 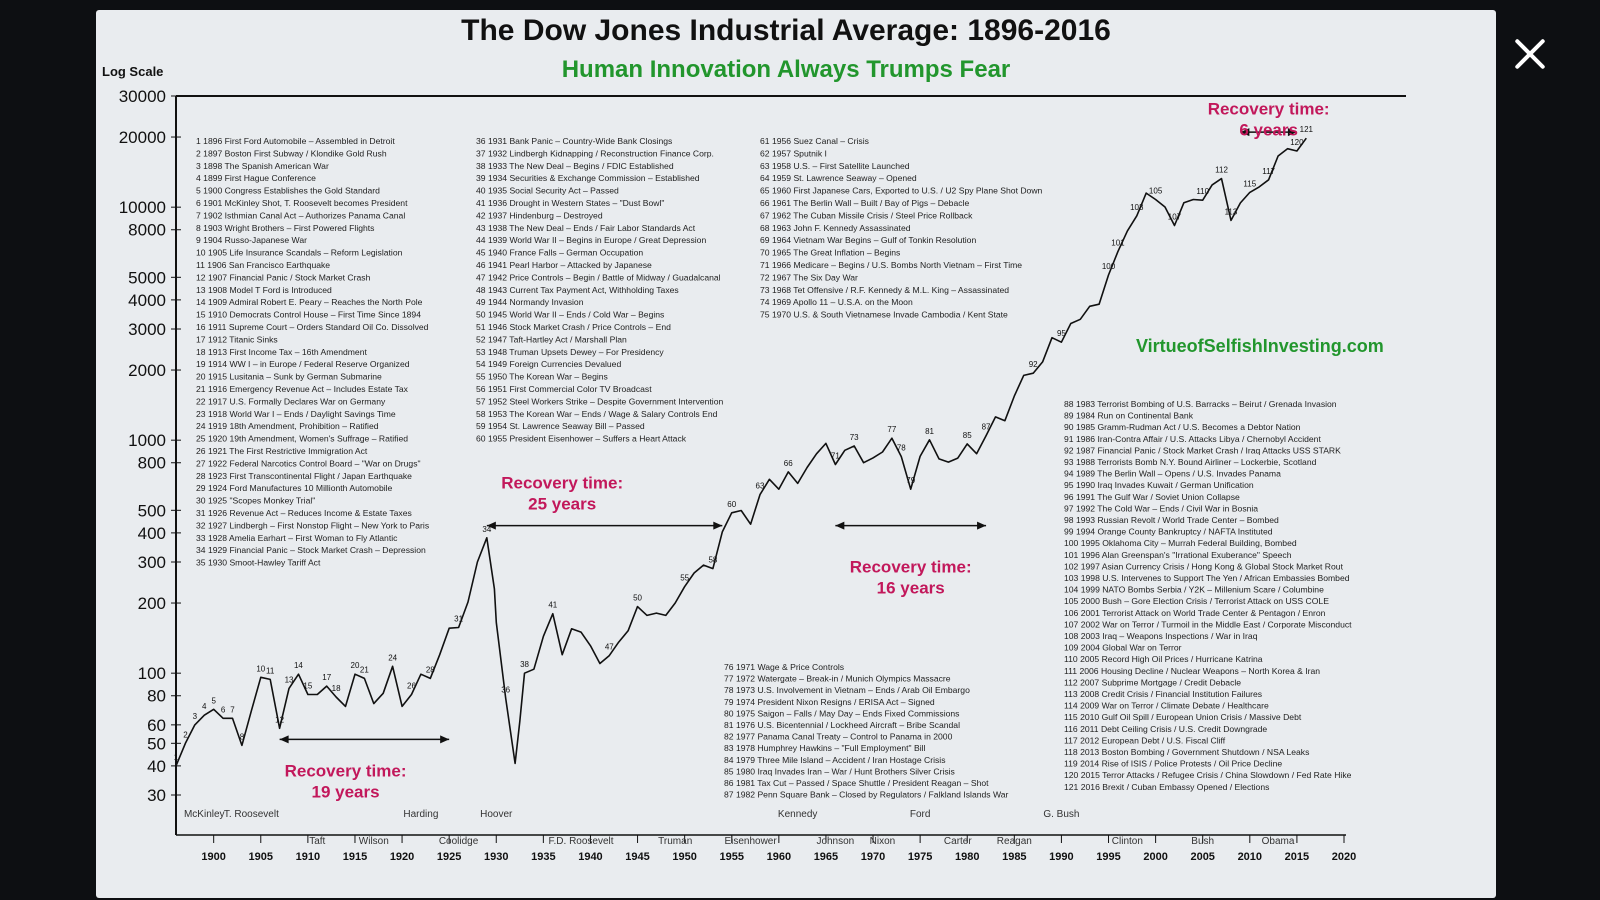 What do you see at coordinates (430, 669) in the screenshot?
I see `event-number-label: 28` at bounding box center [430, 669].